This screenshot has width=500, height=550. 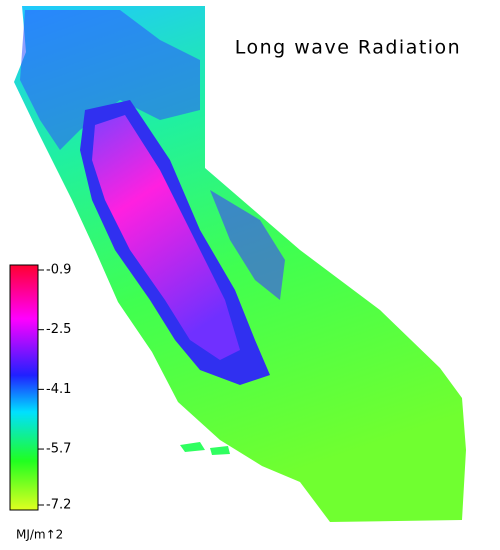 I want to click on valley-magenta, so click(x=166, y=237).